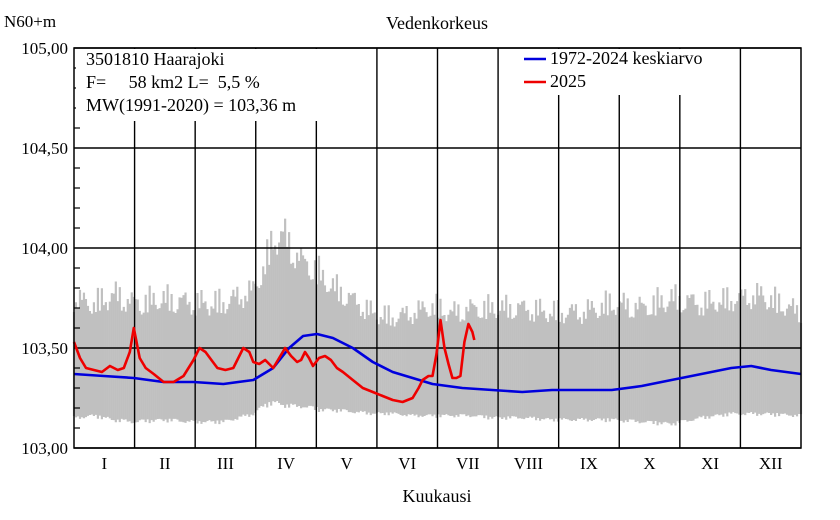 The width and height of the screenshot is (840, 520). I want to click on x-axis-label: Kuukausi, so click(437, 496).